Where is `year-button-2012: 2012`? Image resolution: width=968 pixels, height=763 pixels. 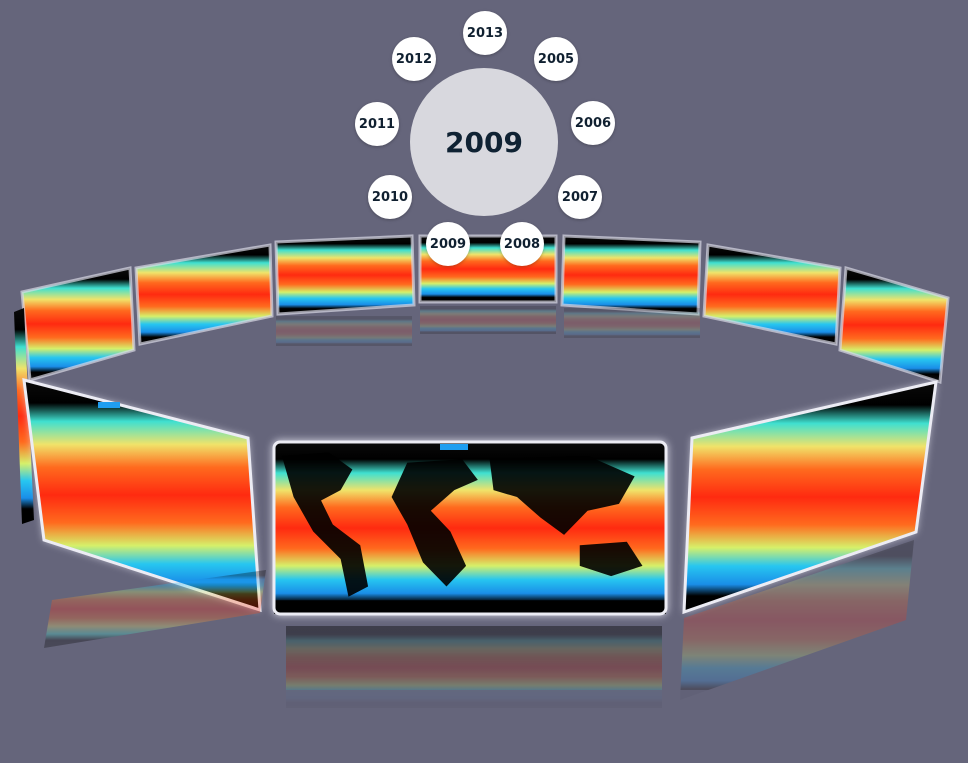
year-button-2012: 2012 is located at coordinates (414, 59).